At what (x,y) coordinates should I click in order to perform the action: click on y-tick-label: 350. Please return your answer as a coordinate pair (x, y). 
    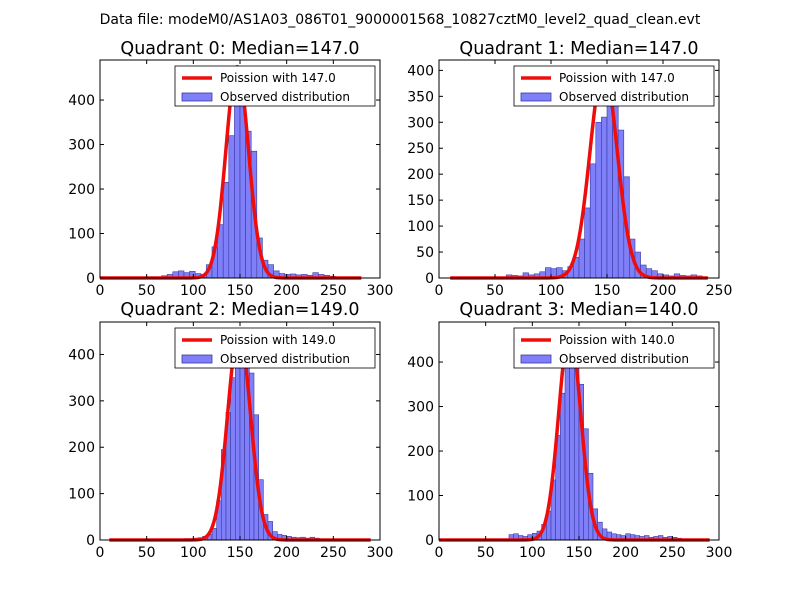
    Looking at the image, I should click on (420, 97).